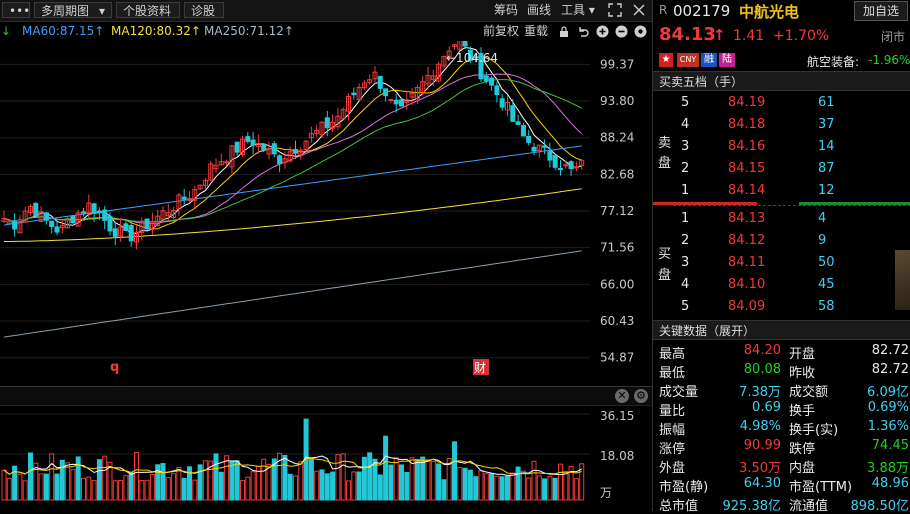 This screenshot has height=514, width=910. I want to click on zoom-in-icon, so click(602, 31).